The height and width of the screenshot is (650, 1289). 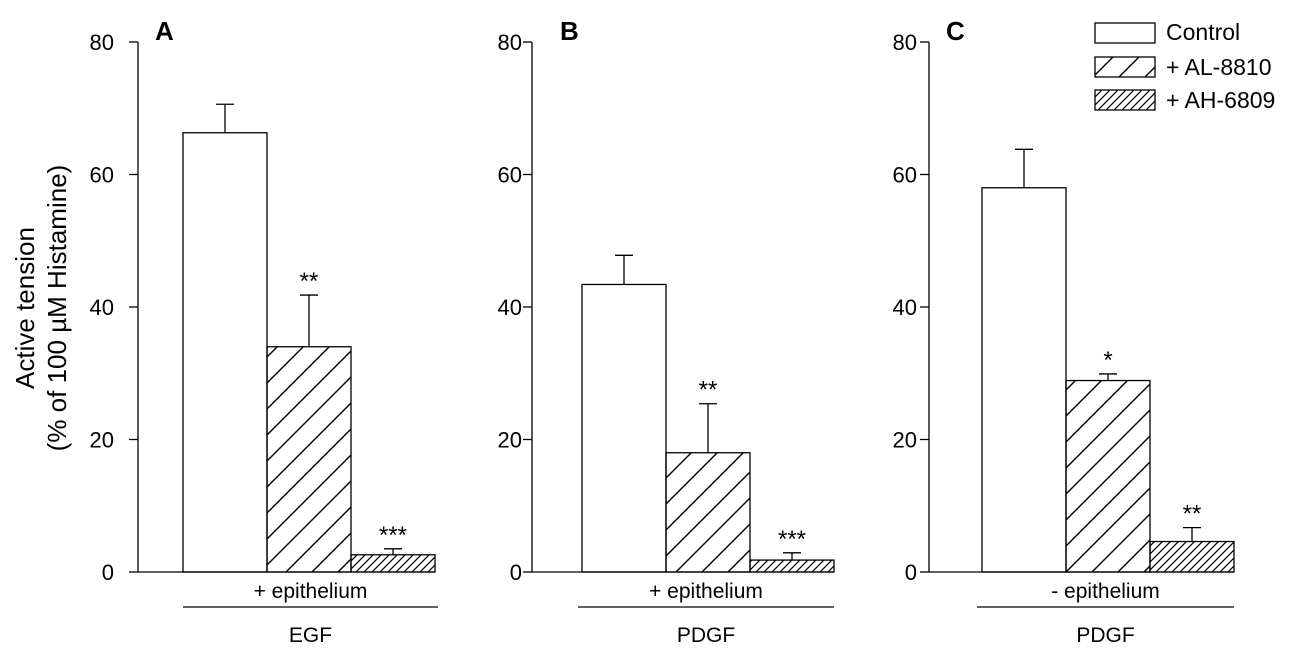 I want to click on y-tick-label-b-80: 80, so click(x=510, y=42).